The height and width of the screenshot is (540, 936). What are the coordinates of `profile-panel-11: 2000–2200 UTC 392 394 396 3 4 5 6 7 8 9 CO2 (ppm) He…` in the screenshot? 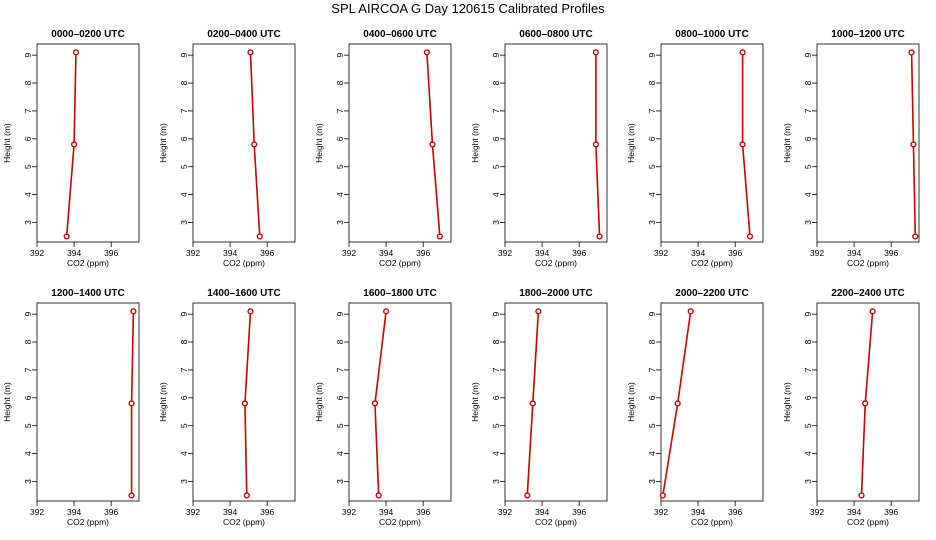 It's located at (695, 407).